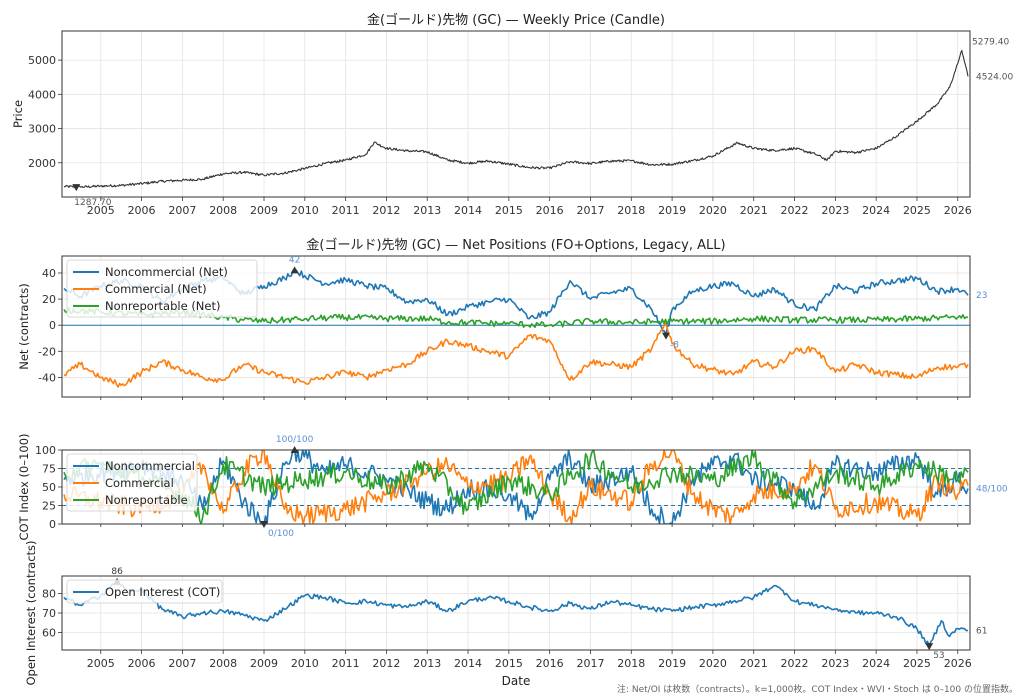 Image resolution: width=1024 pixels, height=699 pixels. What do you see at coordinates (142, 663) in the screenshot?
I see `x-tick-label: 2006` at bounding box center [142, 663].